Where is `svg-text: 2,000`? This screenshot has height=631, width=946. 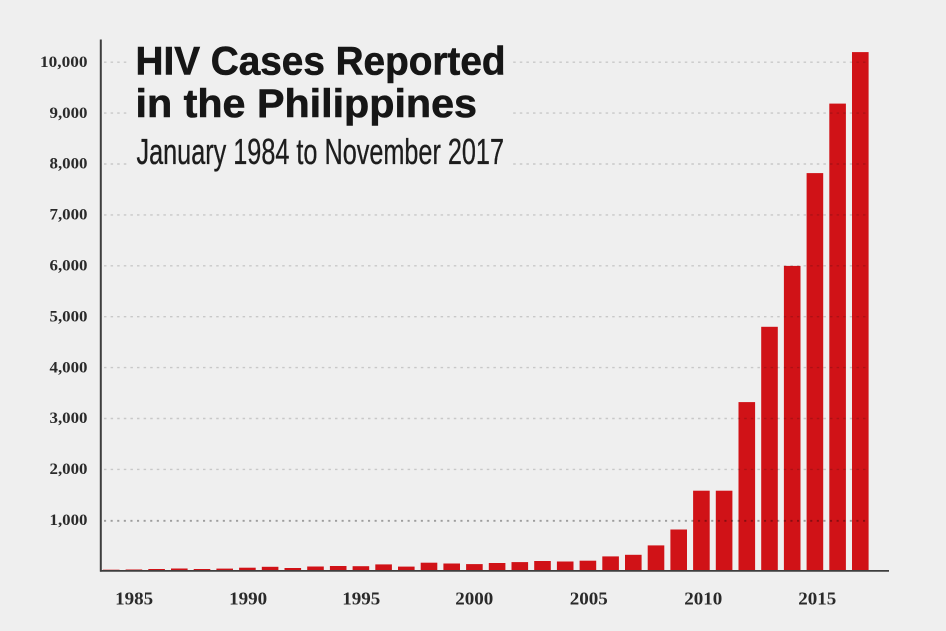
svg-text: 2,000 is located at coordinates (69, 468).